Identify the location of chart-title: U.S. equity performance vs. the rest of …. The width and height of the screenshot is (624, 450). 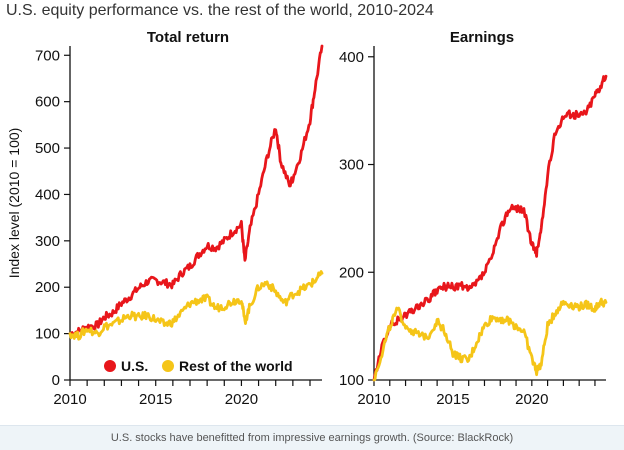
(220, 10).